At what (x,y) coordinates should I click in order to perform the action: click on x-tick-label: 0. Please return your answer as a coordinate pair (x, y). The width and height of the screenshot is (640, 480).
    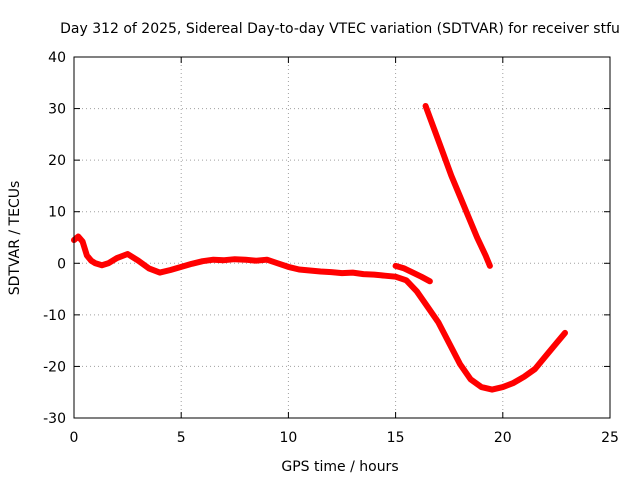
    Looking at the image, I should click on (74, 438).